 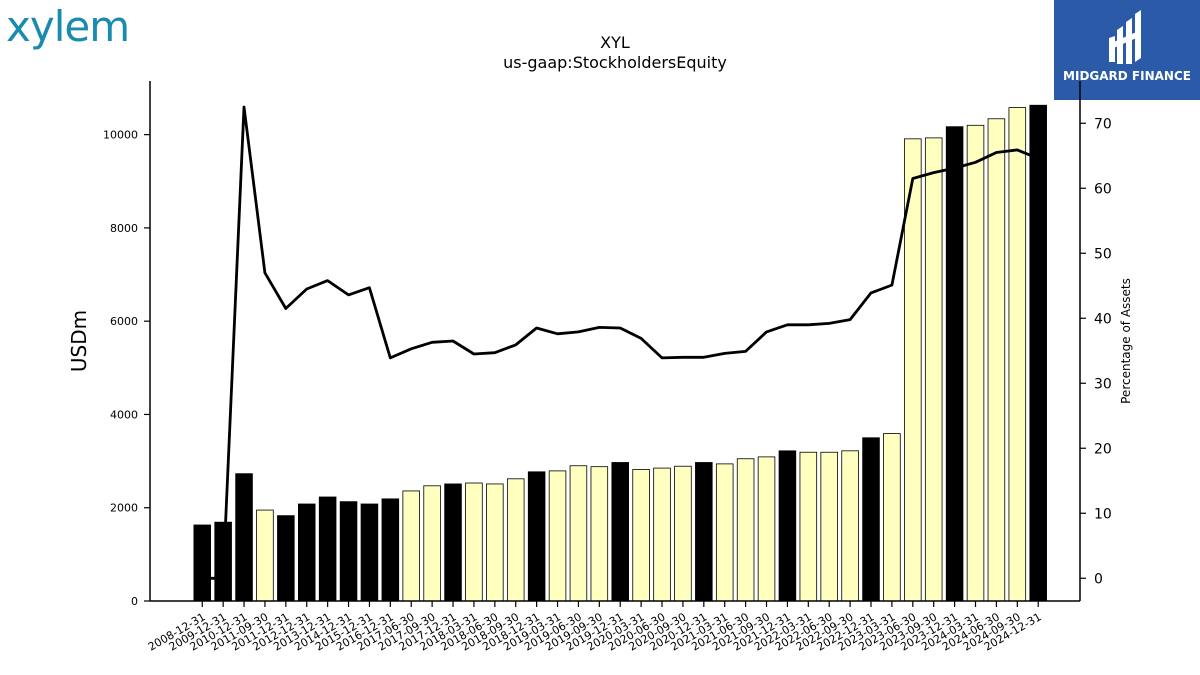 I want to click on right-tick-label: 0, so click(x=1098, y=579).